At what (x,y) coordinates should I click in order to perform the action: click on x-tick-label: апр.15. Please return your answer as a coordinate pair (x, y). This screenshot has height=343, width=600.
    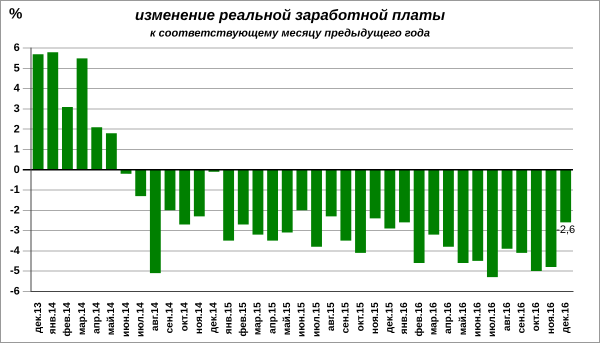
    Looking at the image, I should click on (272, 318).